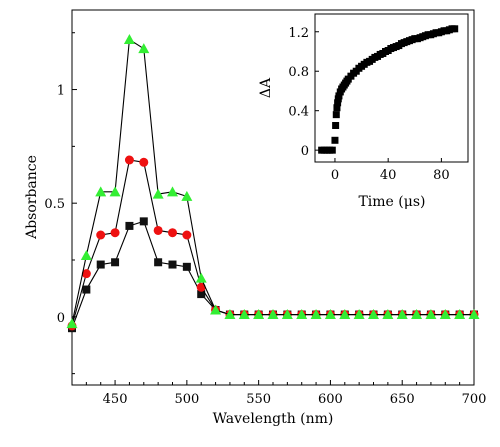 This screenshot has height=447, width=500. Describe the element at coordinates (474, 399) in the screenshot. I see `main-x-tick-label: 700` at that location.